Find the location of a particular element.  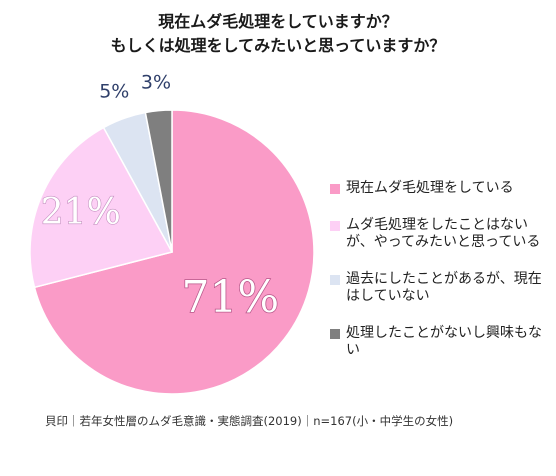

legend-item-want-to-try: ムダ毛処理をしたことはないが、やってみたいと思っている is located at coordinates (437, 234).